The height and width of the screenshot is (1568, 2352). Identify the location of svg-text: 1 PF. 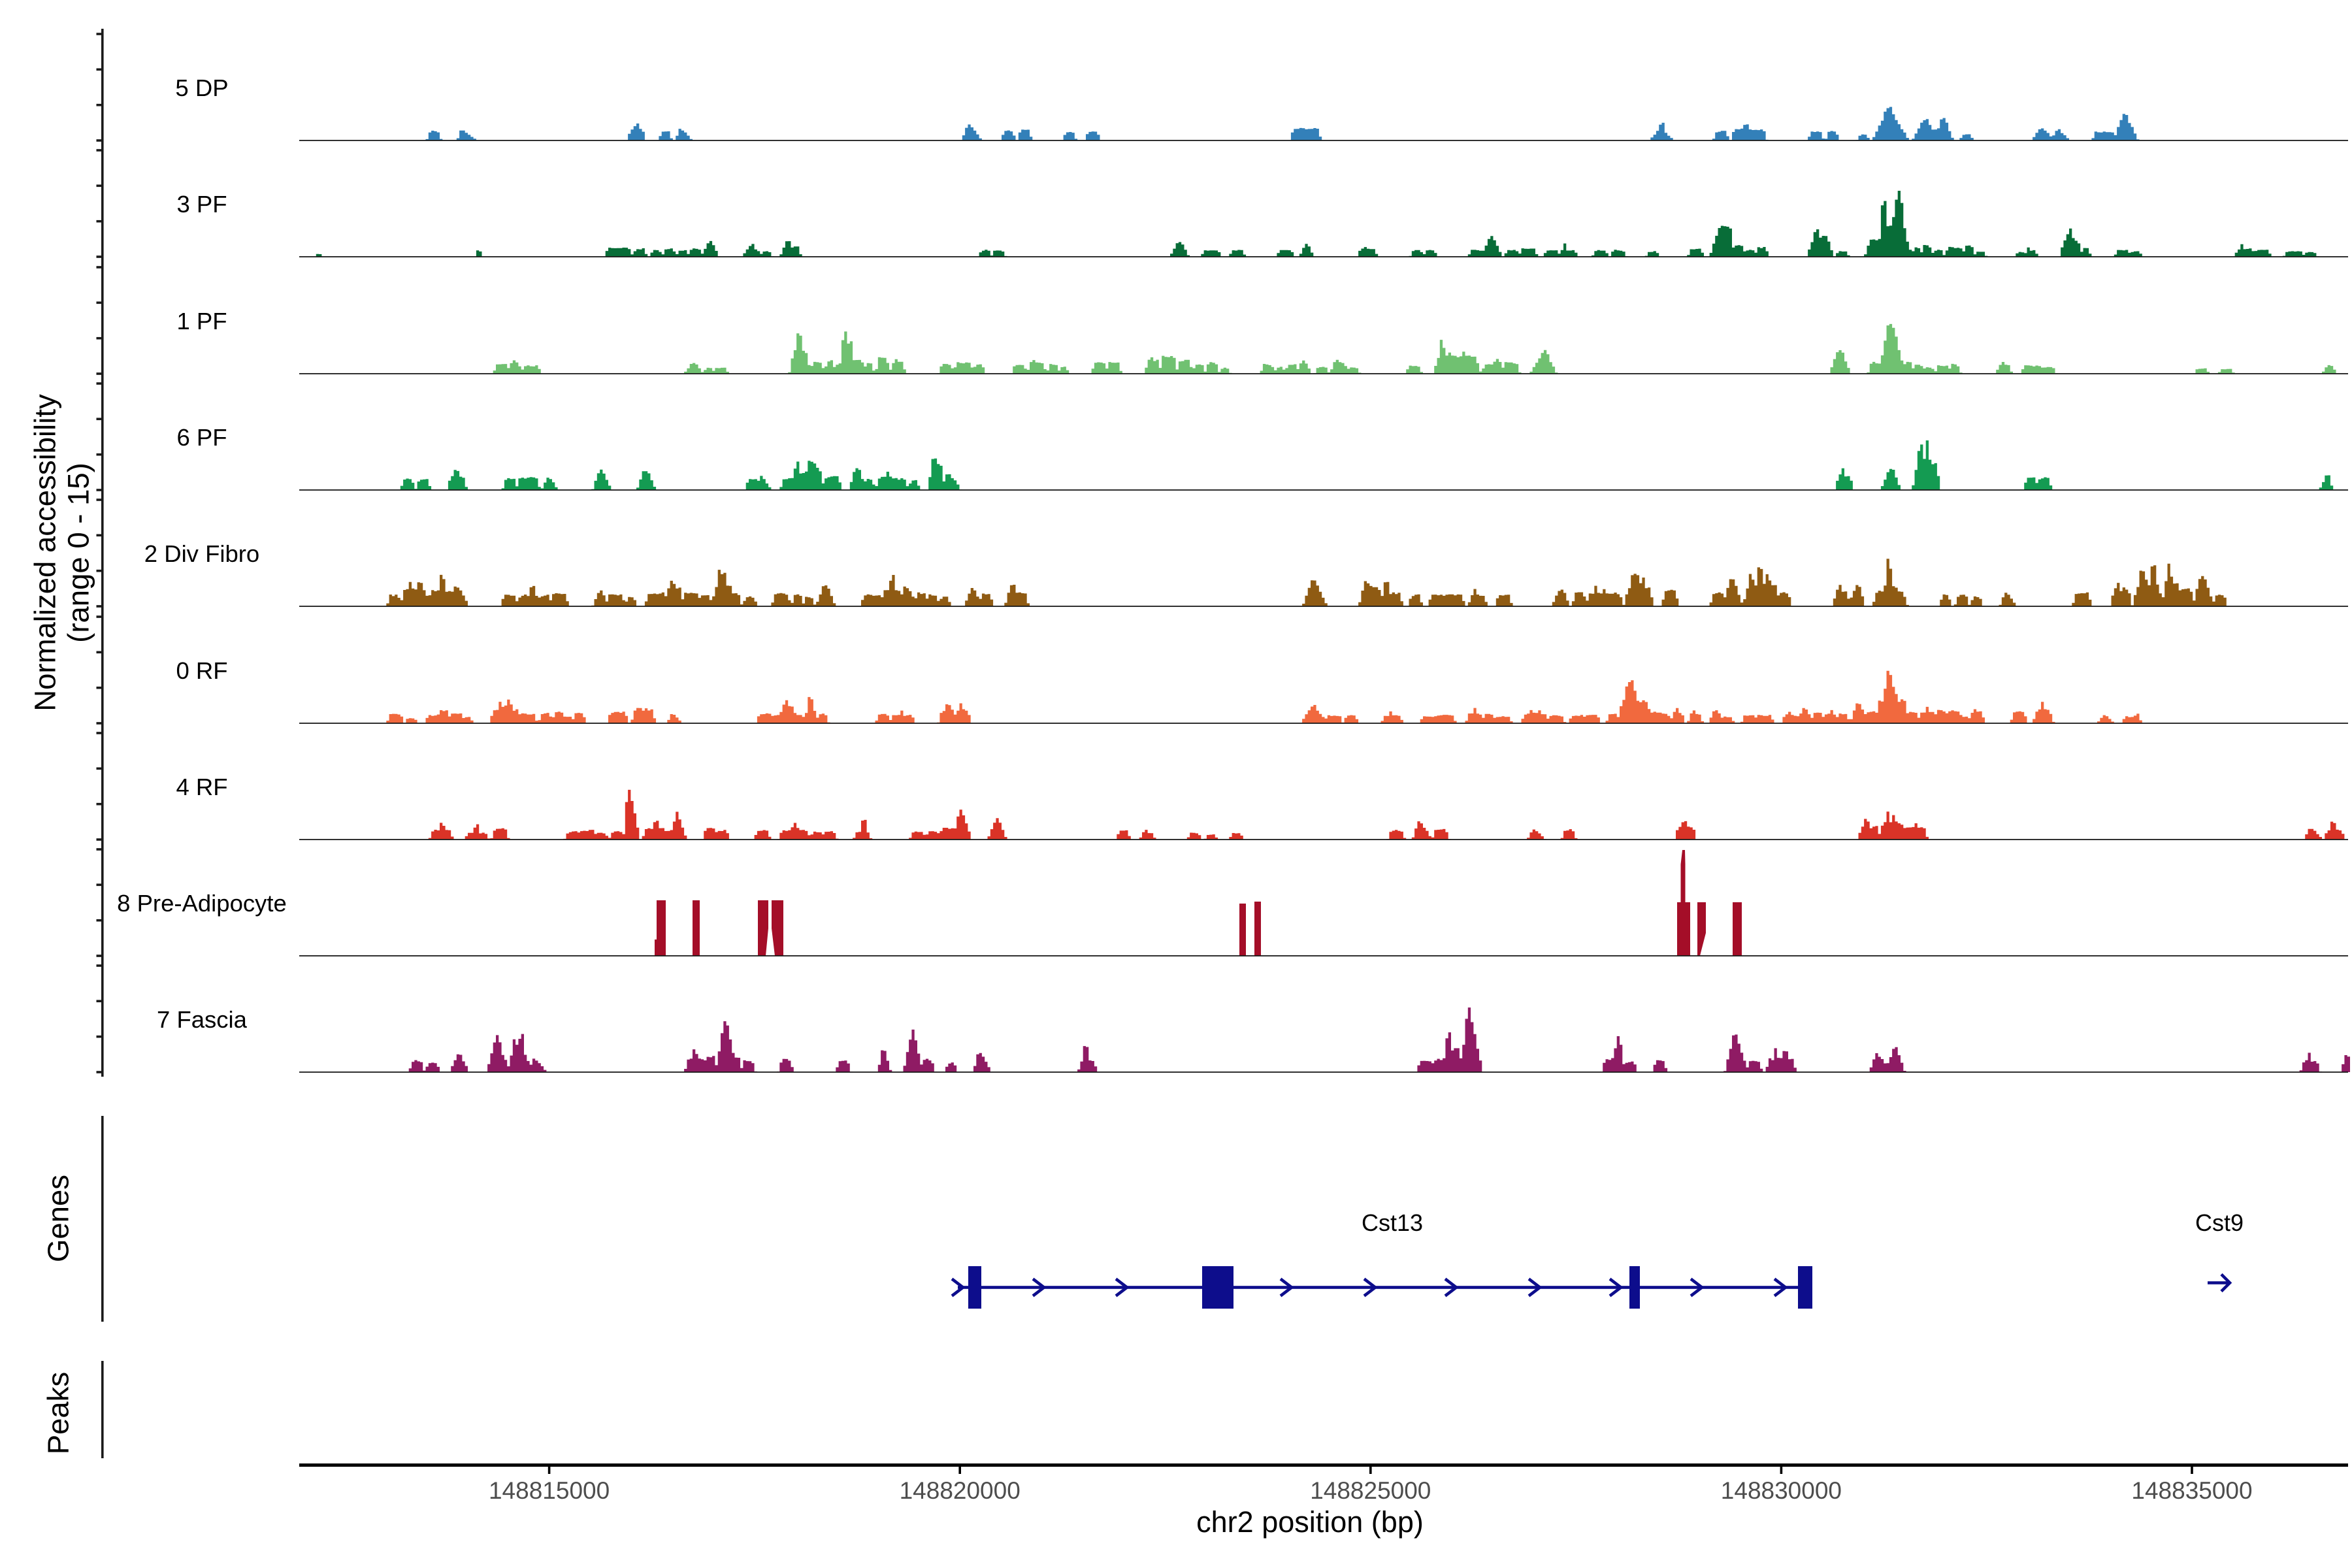
(201, 321).